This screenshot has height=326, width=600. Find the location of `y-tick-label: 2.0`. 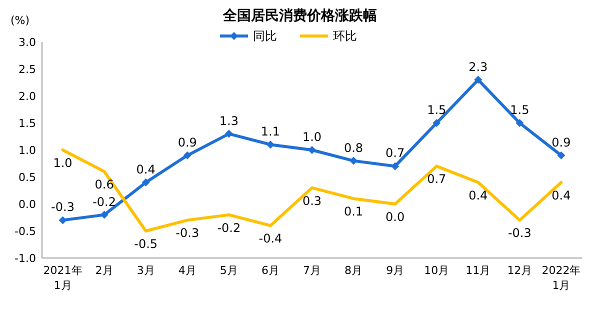

y-tick-label: 2.0 is located at coordinates (27, 96).